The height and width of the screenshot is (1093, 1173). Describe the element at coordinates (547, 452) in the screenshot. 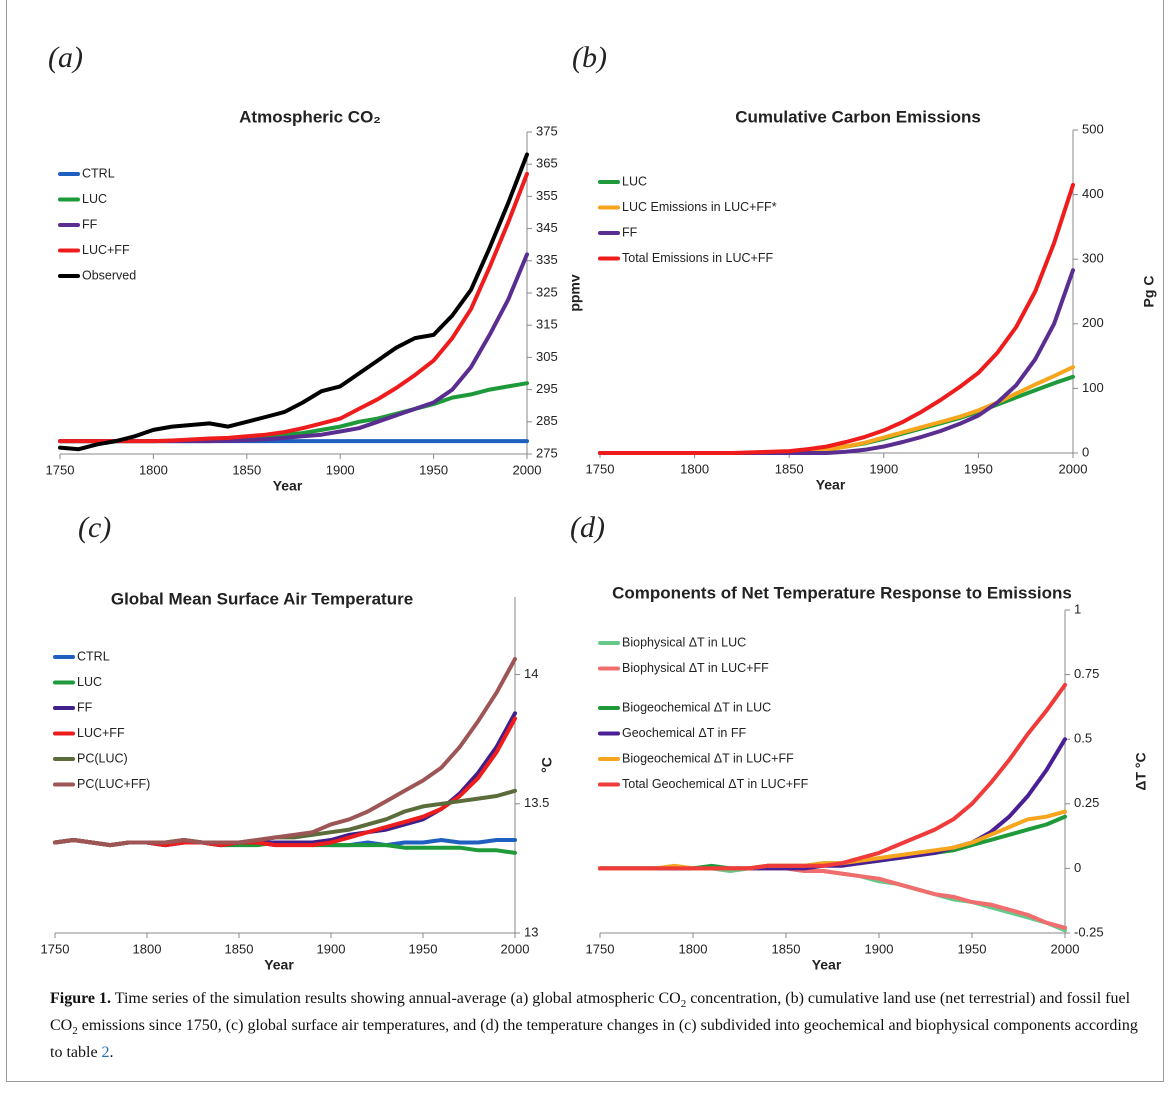

I see `y-tick-label: 275` at that location.